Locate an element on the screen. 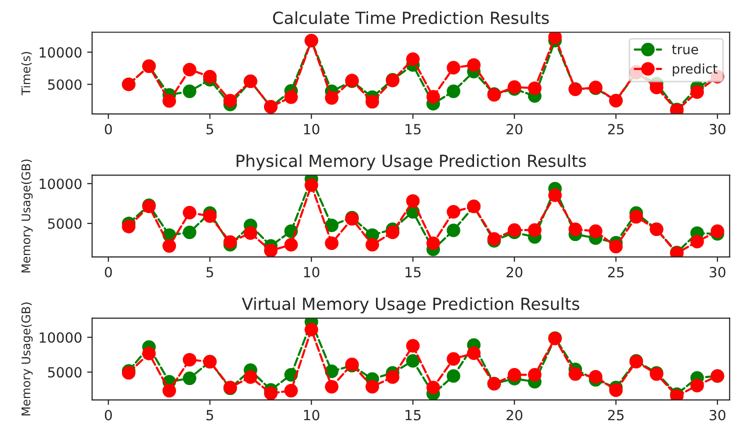 The width and height of the screenshot is (737, 430). chart-title: Virtual Memory Usage Prediction Results is located at coordinates (411, 305).